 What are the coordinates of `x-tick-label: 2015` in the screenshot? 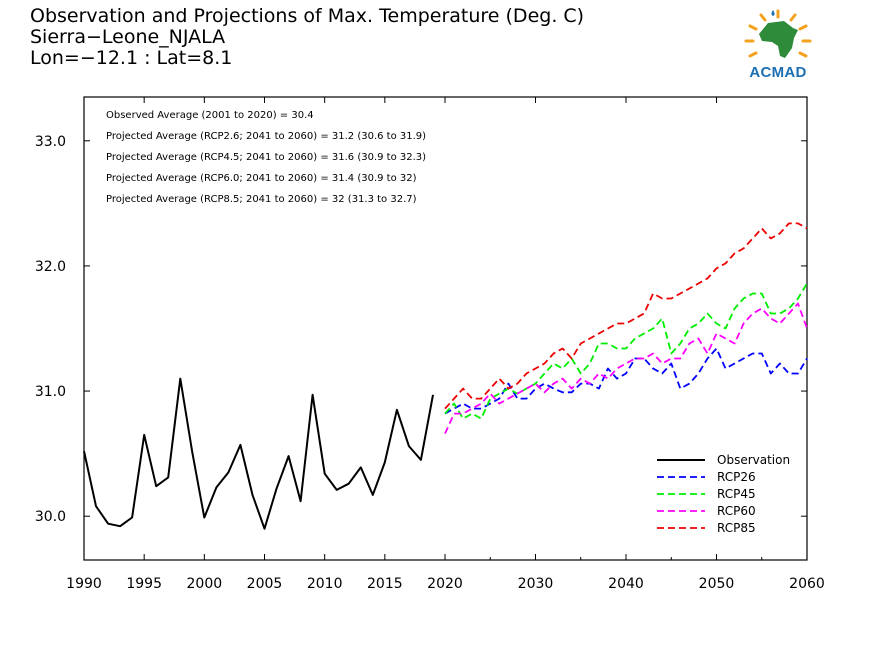 It's located at (385, 584).